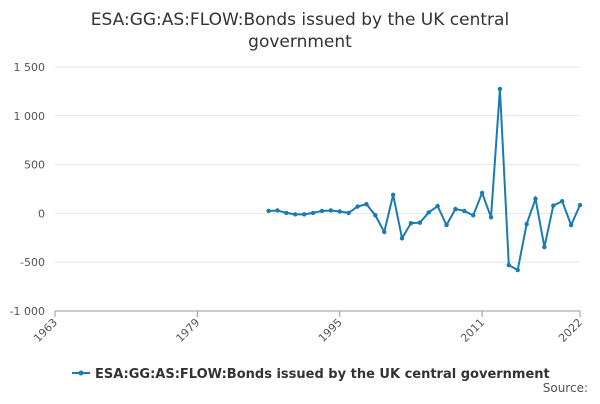  Describe the element at coordinates (565, 388) in the screenshot. I see `source: Source:` at that location.